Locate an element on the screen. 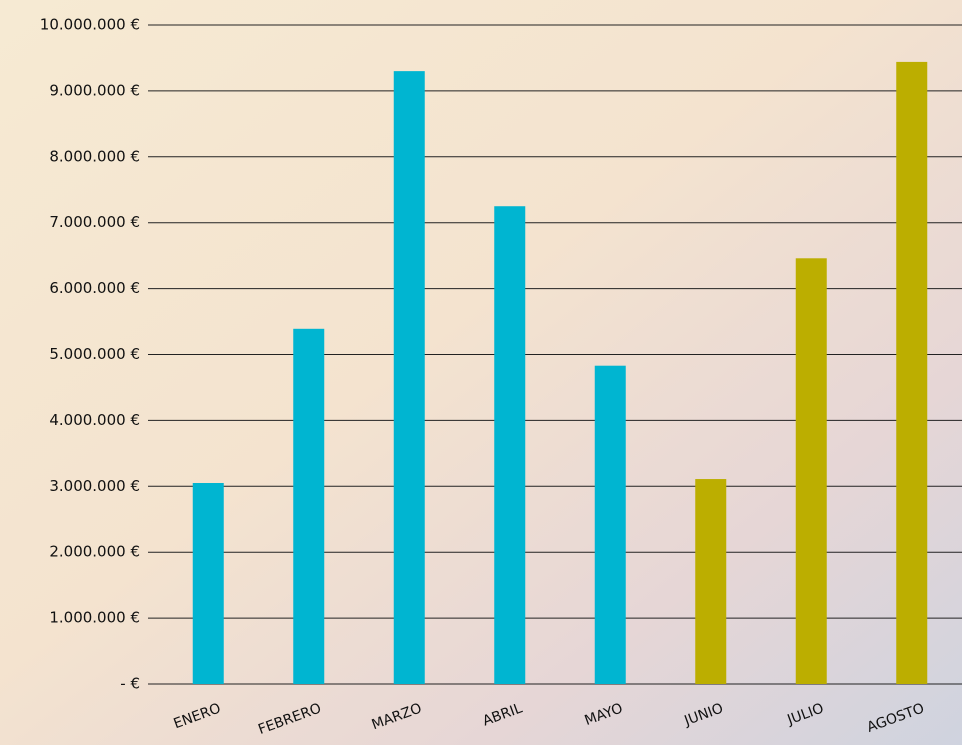 This screenshot has width=962, height=745. y-tick-label: 7.000.000 € is located at coordinates (94, 222).